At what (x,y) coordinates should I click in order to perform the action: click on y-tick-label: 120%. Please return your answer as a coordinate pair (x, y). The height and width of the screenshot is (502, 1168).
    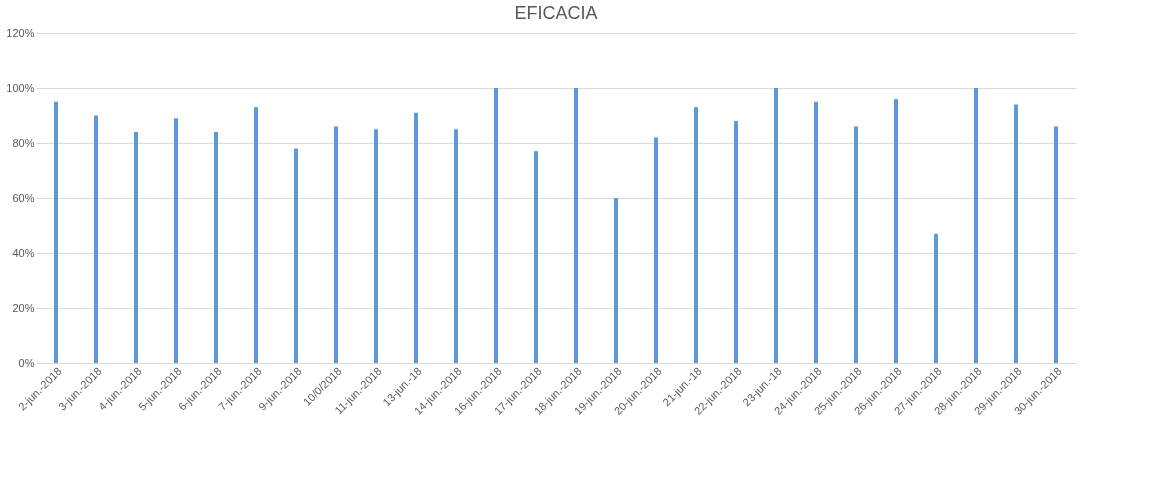
    Looking at the image, I should click on (20, 32).